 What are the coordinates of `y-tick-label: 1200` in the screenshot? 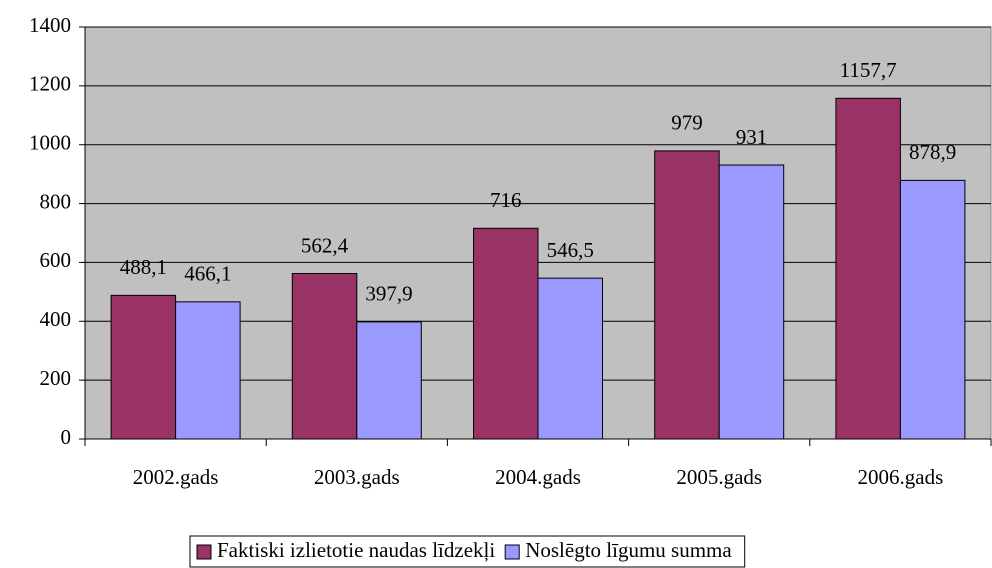 It's located at (50, 84).